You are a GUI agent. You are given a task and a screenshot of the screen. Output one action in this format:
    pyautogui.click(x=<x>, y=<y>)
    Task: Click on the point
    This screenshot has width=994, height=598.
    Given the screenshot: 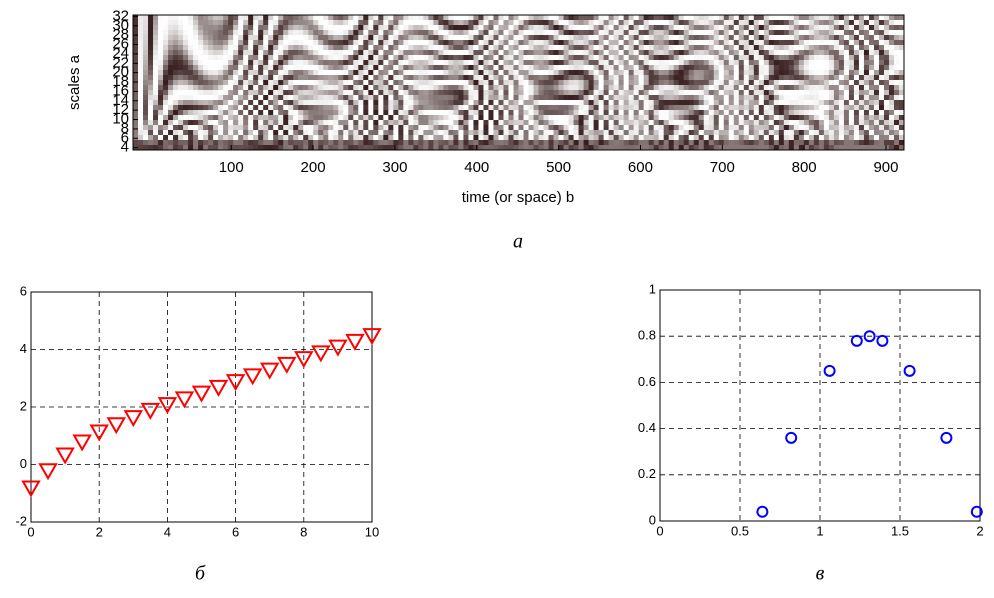 What is the action you would take?
    pyautogui.click(x=184, y=399)
    